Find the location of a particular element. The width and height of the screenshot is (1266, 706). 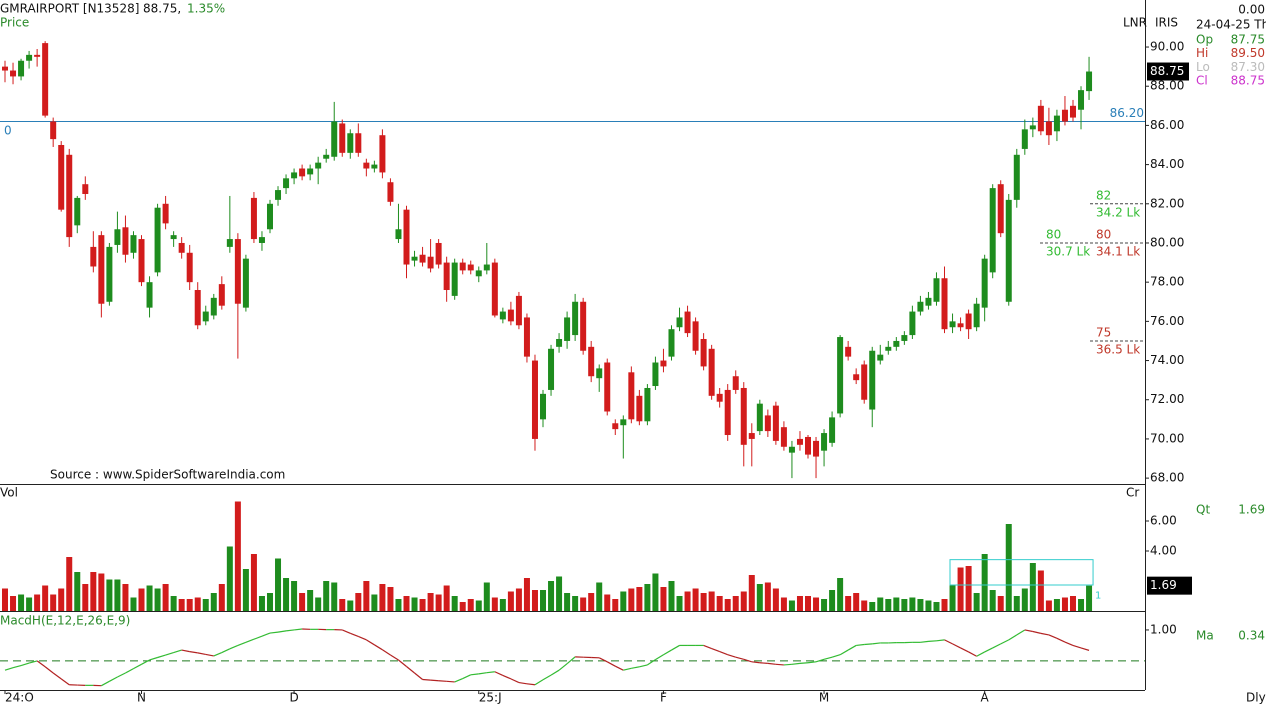

y-tick-label: 90.00 is located at coordinates (1167, 47).